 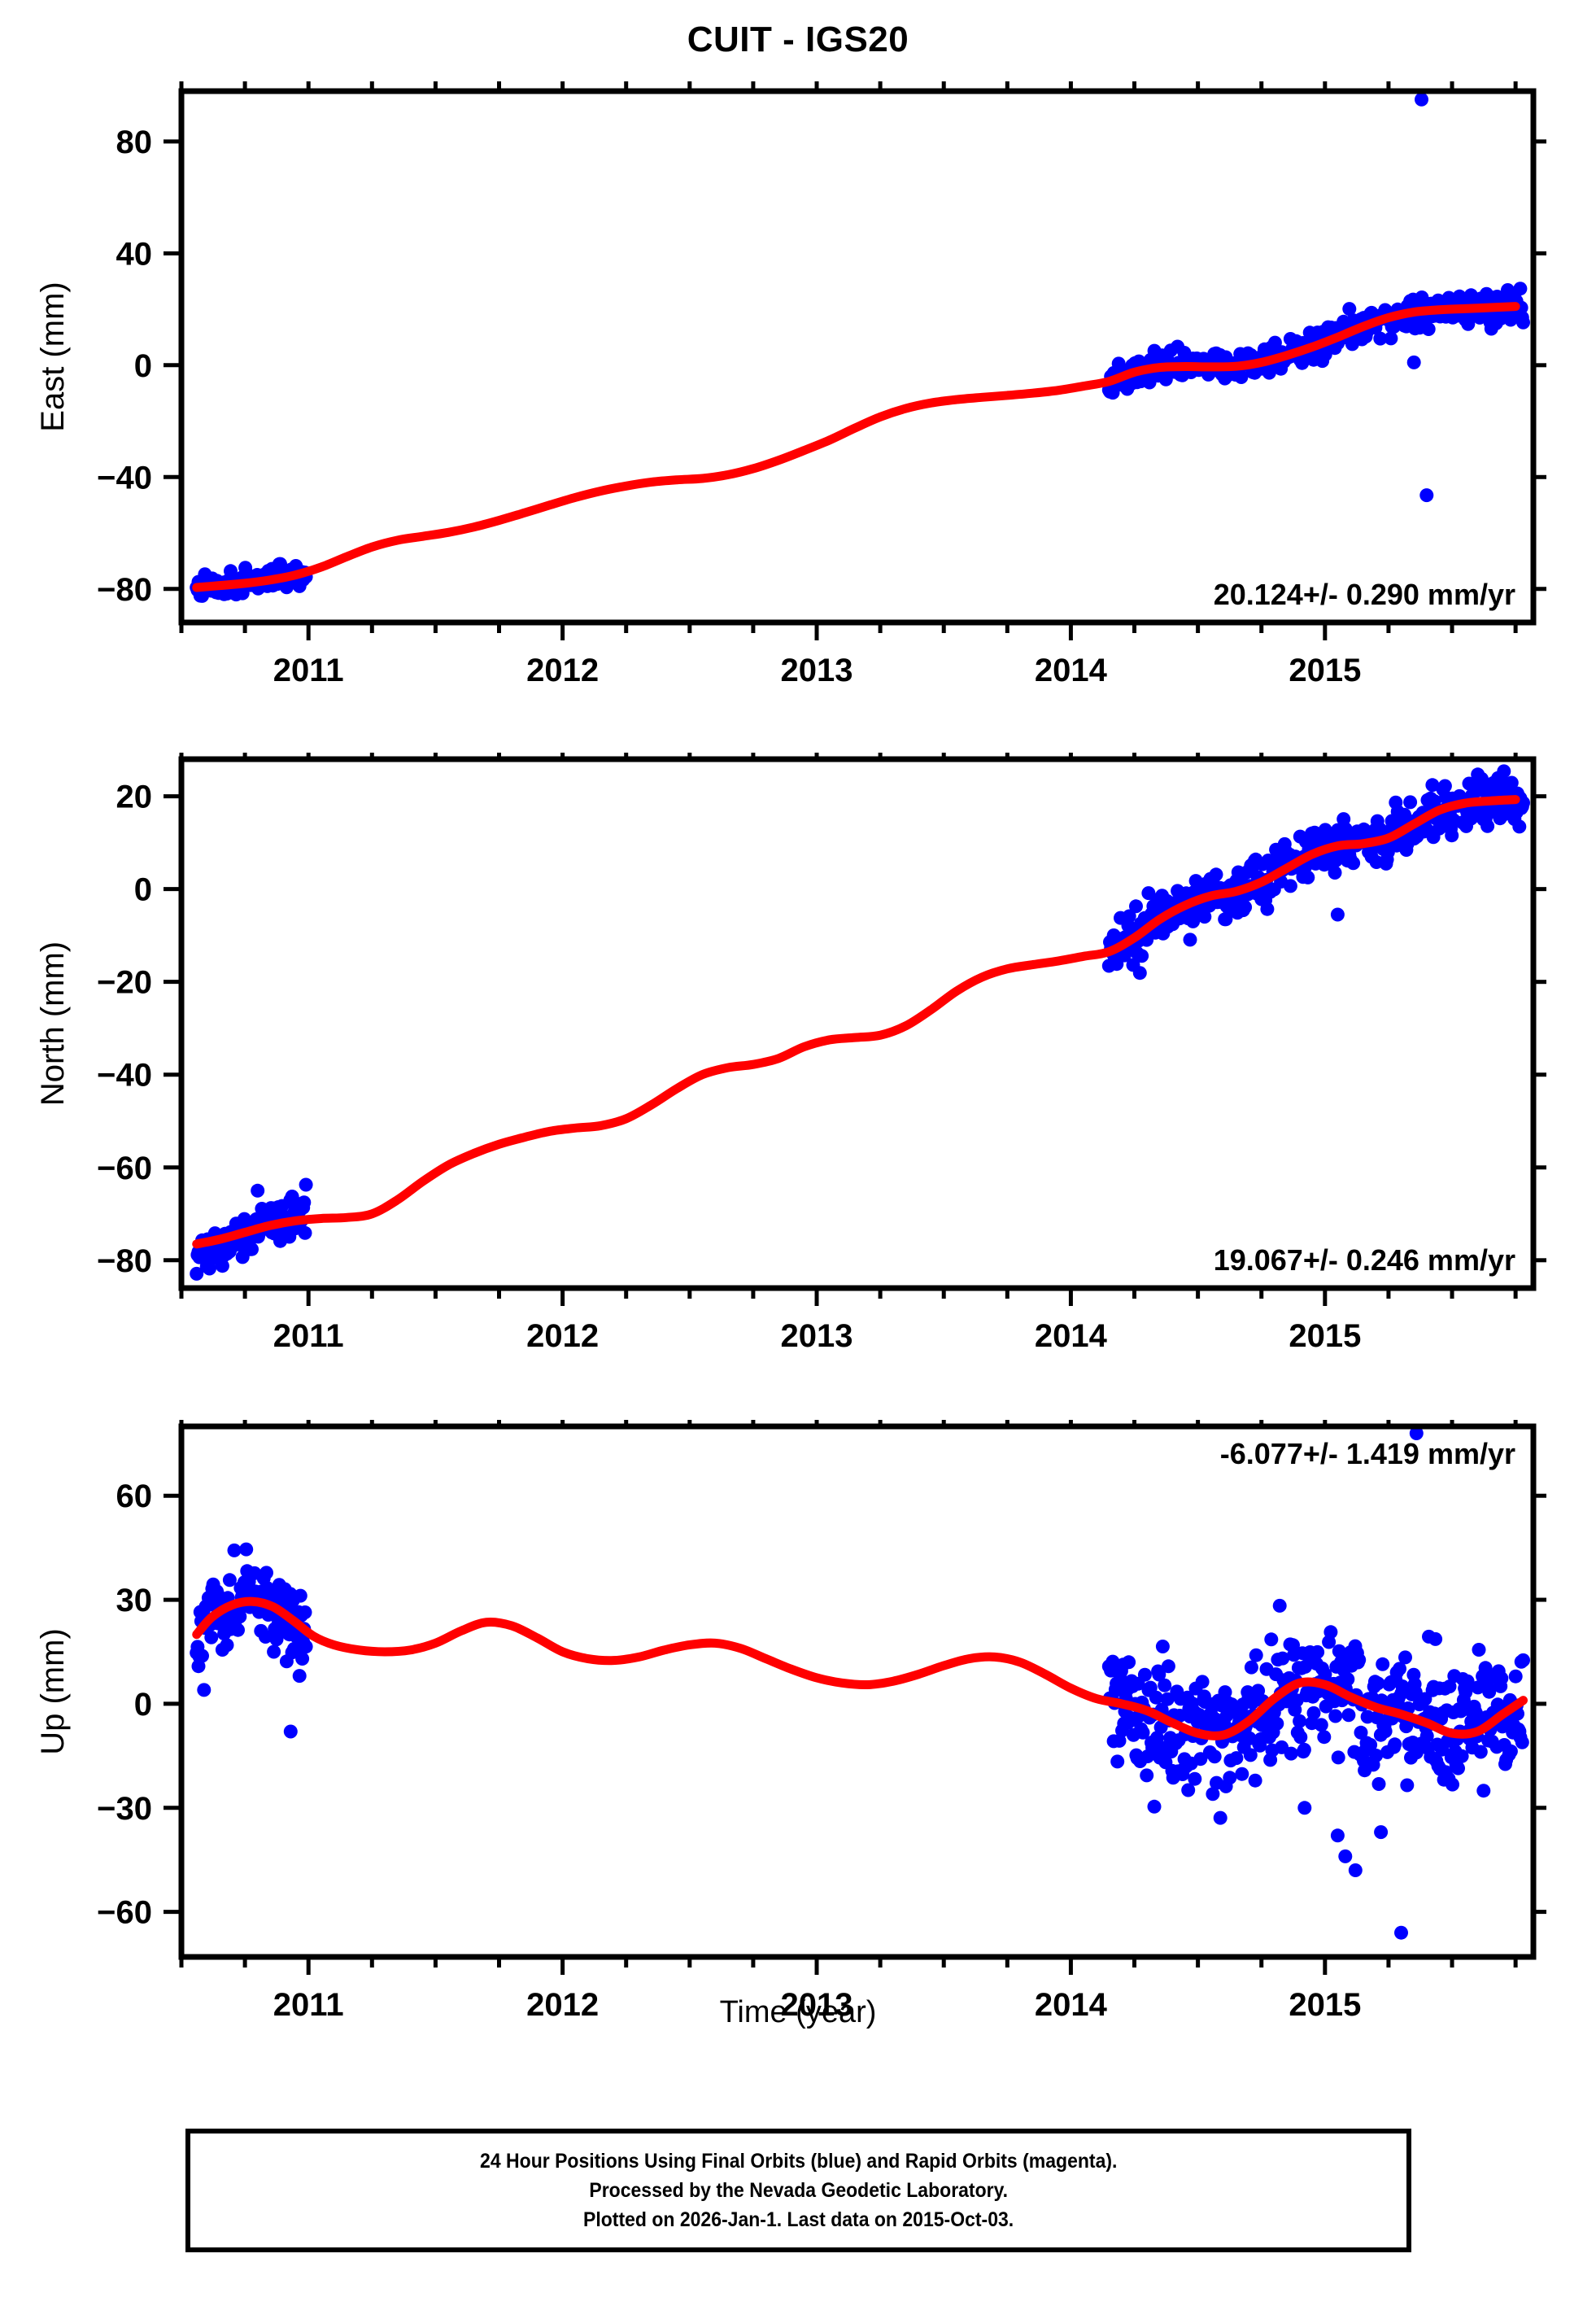 What do you see at coordinates (134, 1496) in the screenshot?
I see `y-tick-label: 60` at bounding box center [134, 1496].